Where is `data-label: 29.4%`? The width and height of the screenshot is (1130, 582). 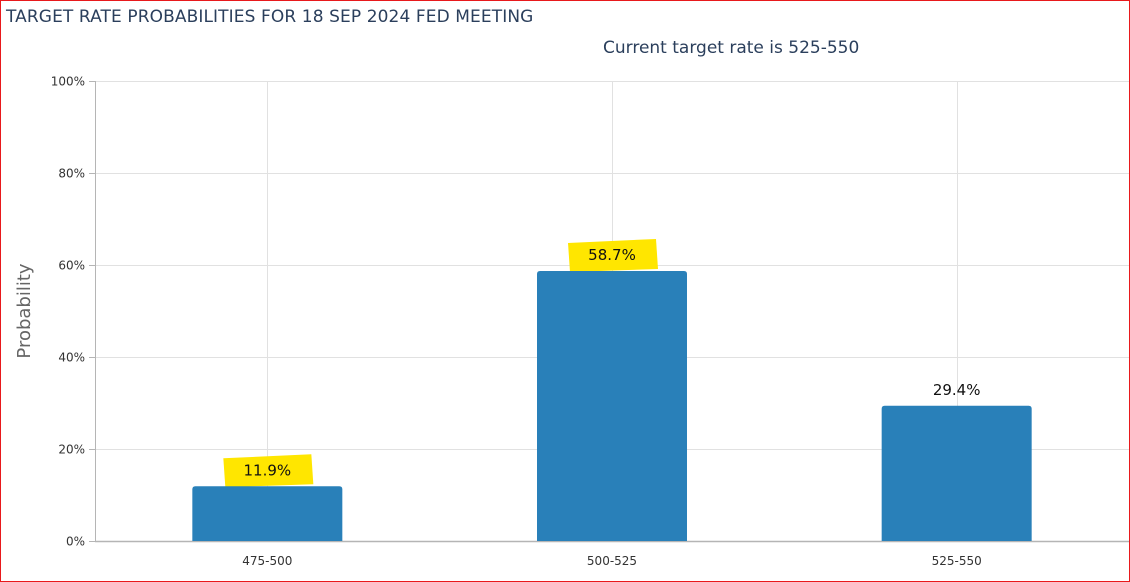 data-label: 29.4% is located at coordinates (957, 390).